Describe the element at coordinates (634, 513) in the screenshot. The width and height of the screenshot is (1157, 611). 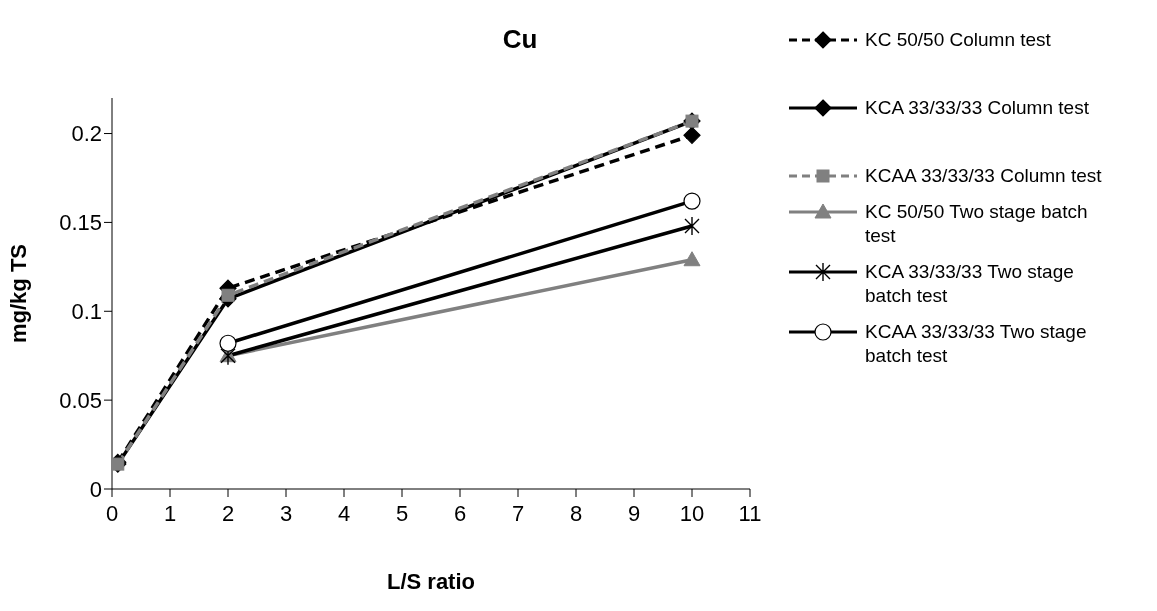
I see `x-tick-label: 9` at that location.